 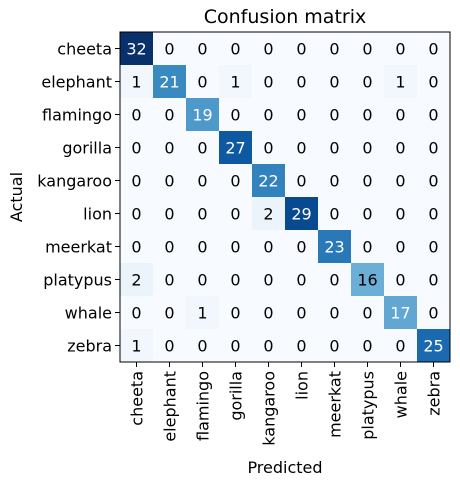 I want to click on y-tick-label: whale, so click(x=88, y=313).